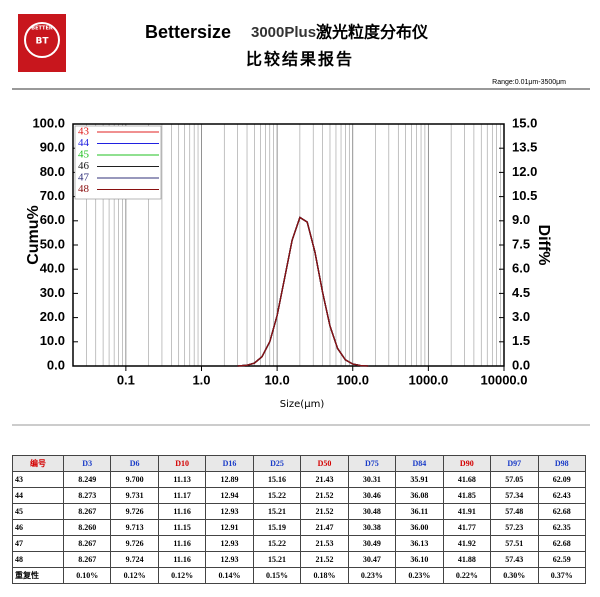 This screenshot has width=600, height=597. What do you see at coordinates (52, 243) in the screenshot?
I see `y-tick-label: 50.0` at bounding box center [52, 243].